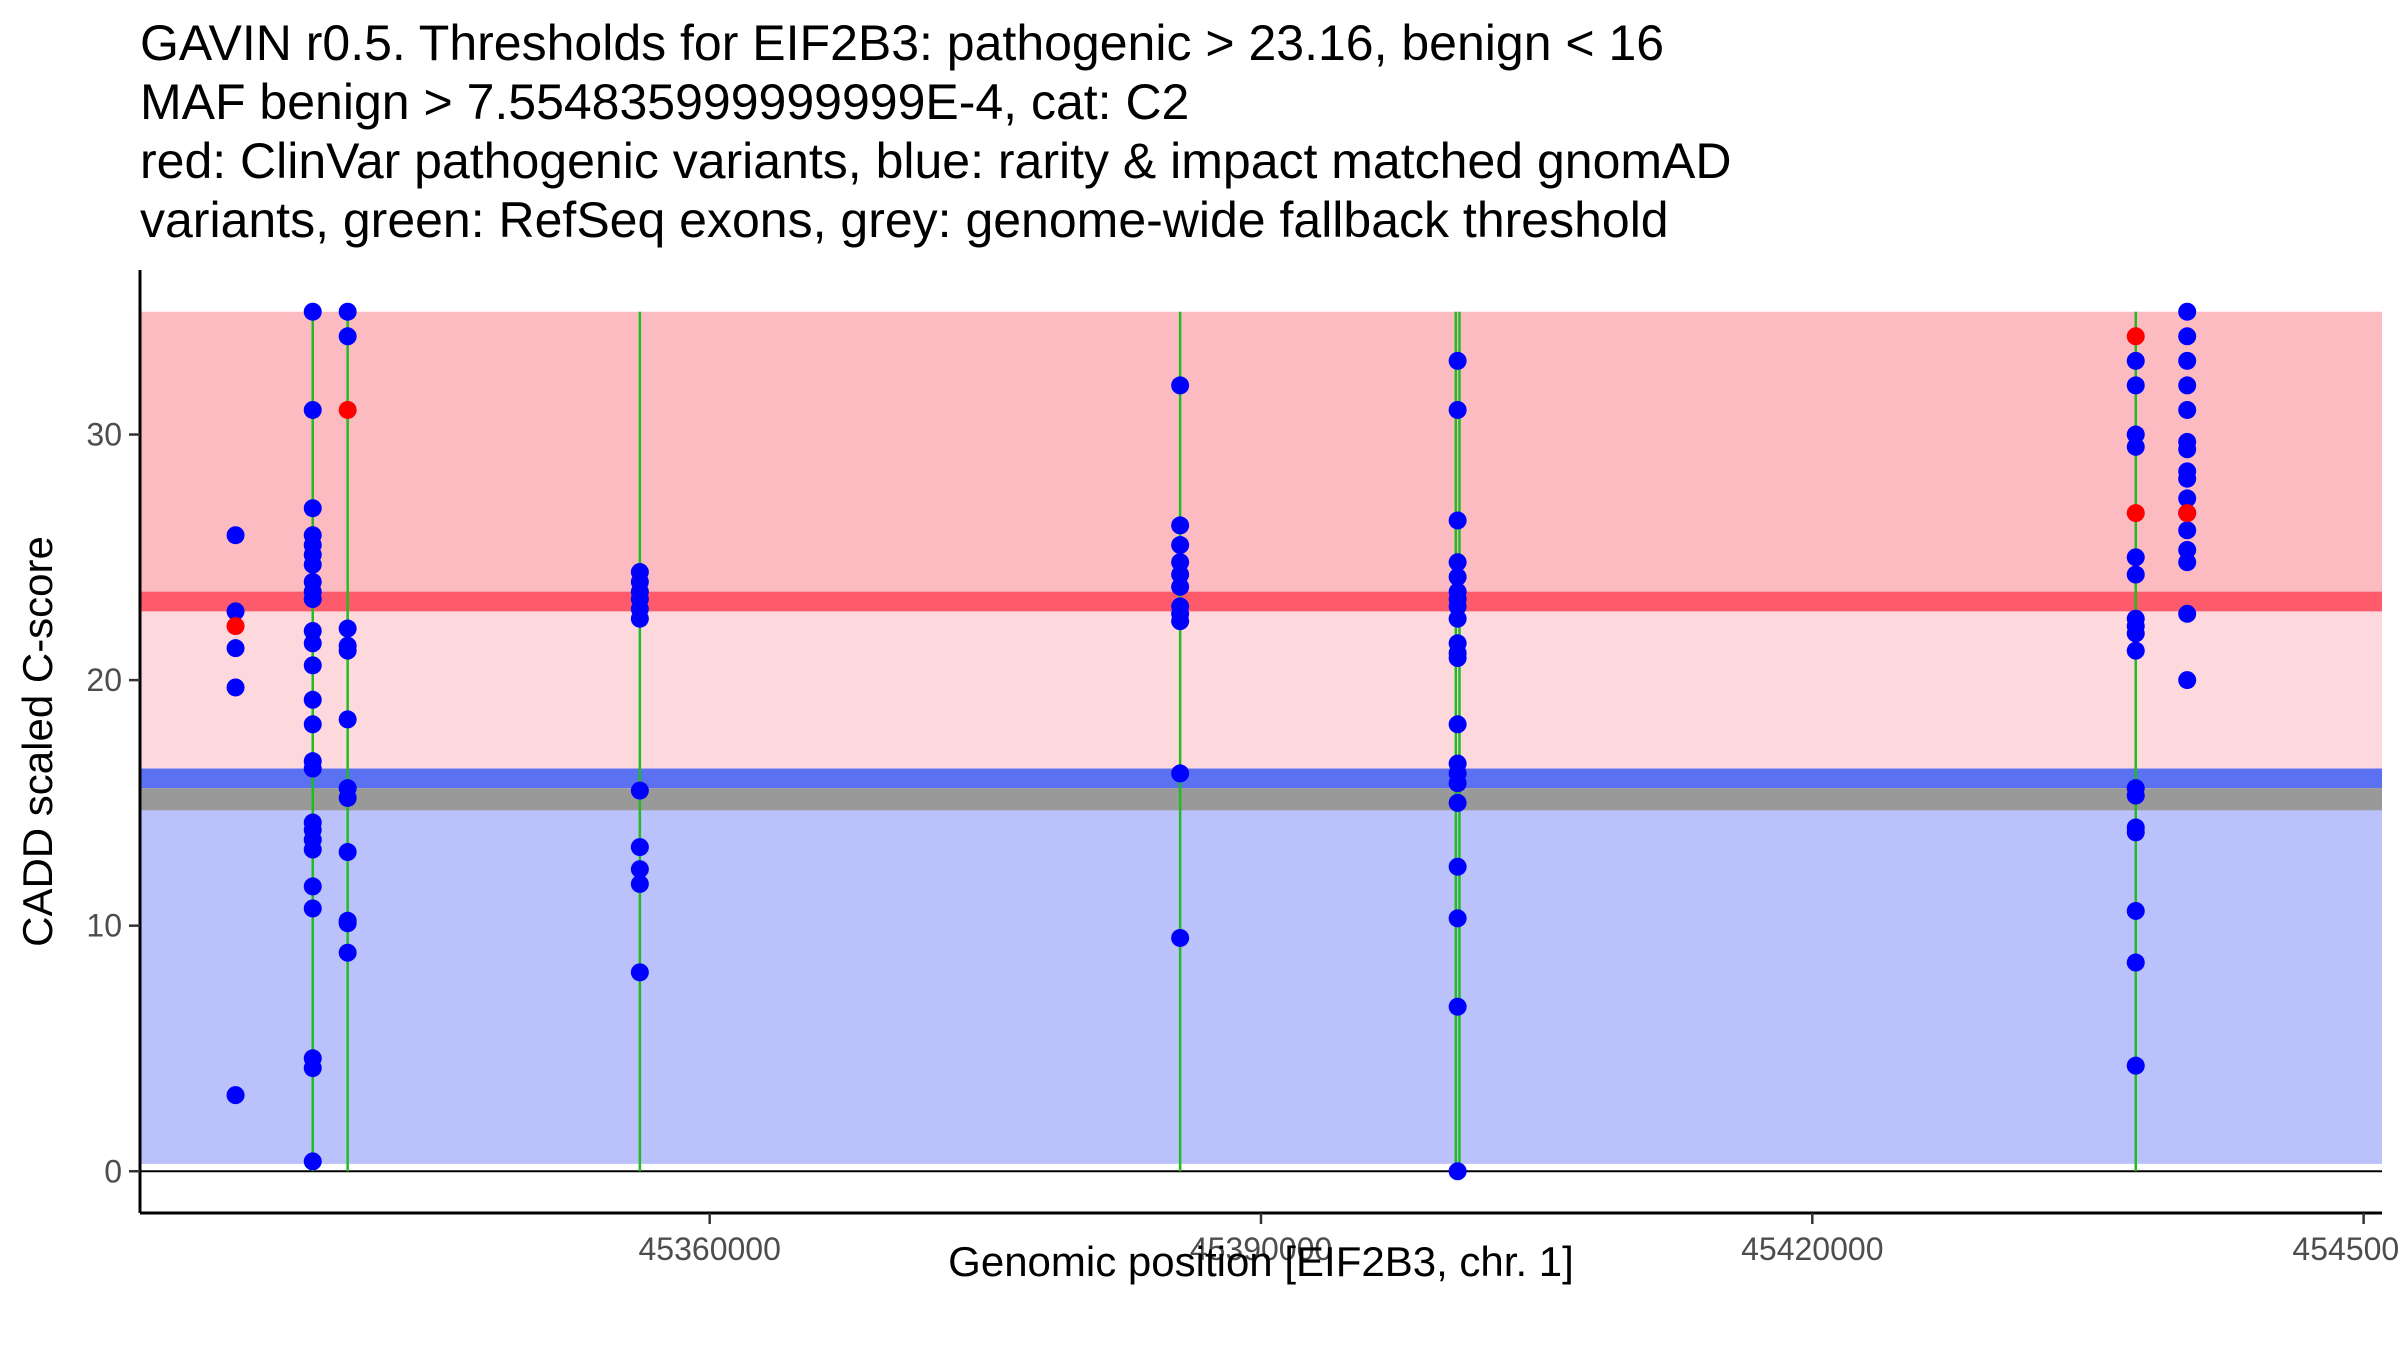 This screenshot has width=2400, height=1350. I want to click on x-axis-title: Genomic position [EIF2B3, chr. 1], so click(1261, 1261).